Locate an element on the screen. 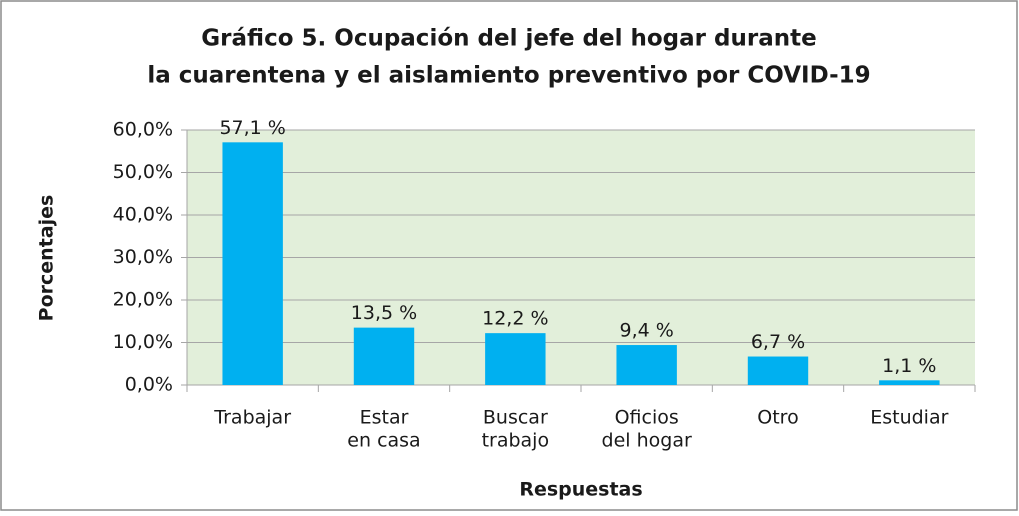 This screenshot has width=1019, height=516. data-label: 9,4 % is located at coordinates (647, 331).